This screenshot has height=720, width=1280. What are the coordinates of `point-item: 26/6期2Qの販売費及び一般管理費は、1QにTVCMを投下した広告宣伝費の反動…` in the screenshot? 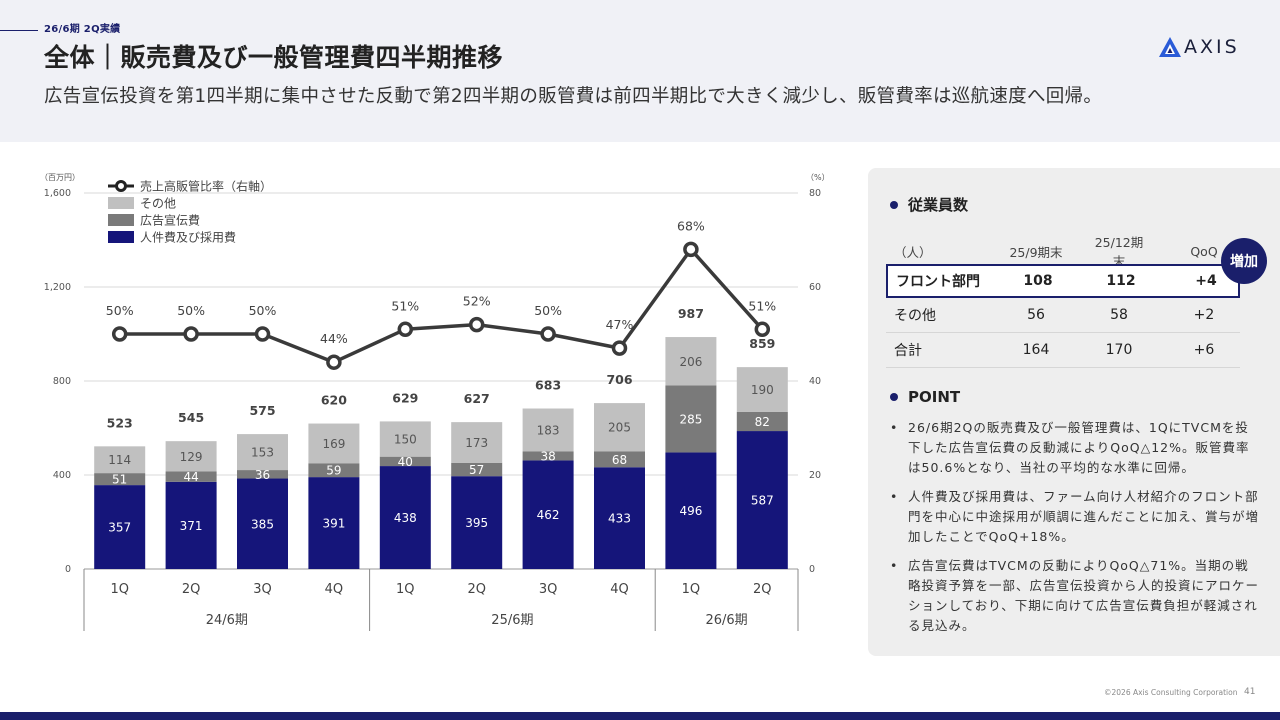 It's located at (1076, 448).